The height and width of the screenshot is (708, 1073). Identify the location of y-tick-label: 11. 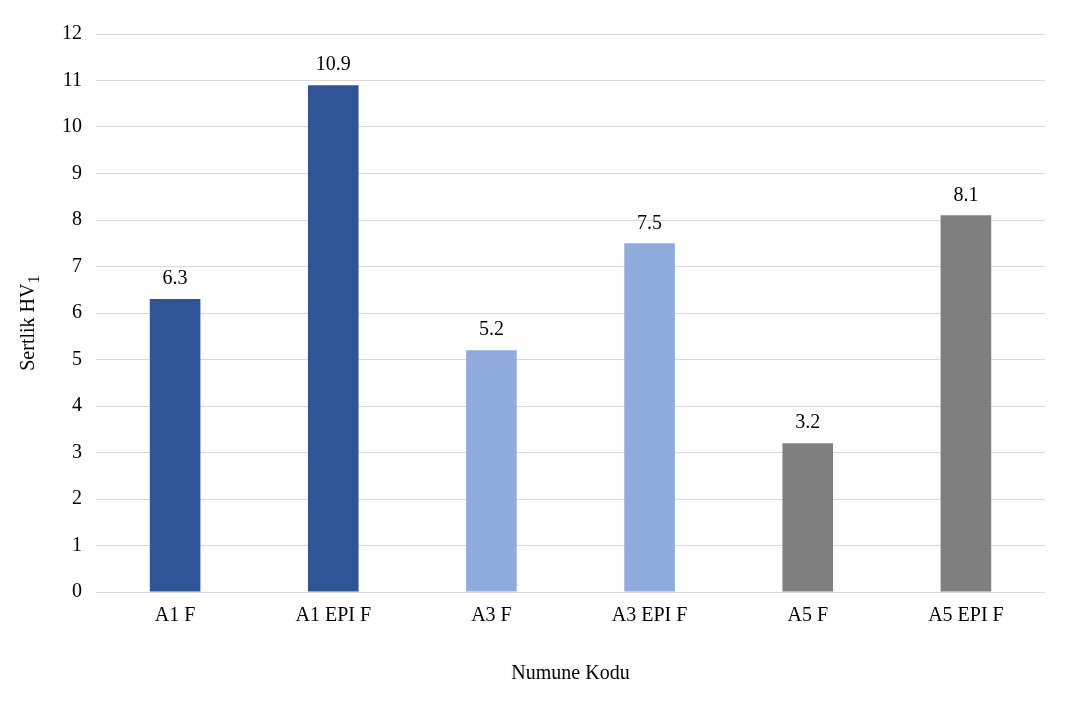
(72, 78).